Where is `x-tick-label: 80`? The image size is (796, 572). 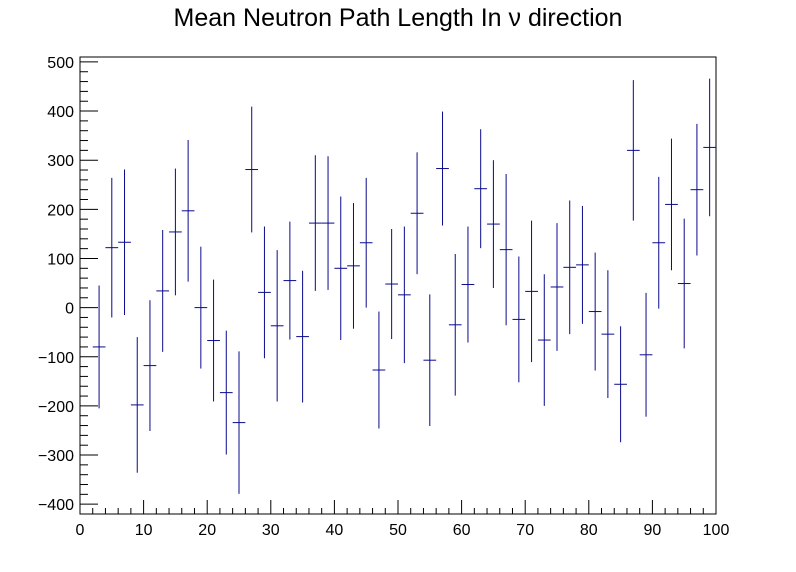
x-tick-label: 80 is located at coordinates (589, 530).